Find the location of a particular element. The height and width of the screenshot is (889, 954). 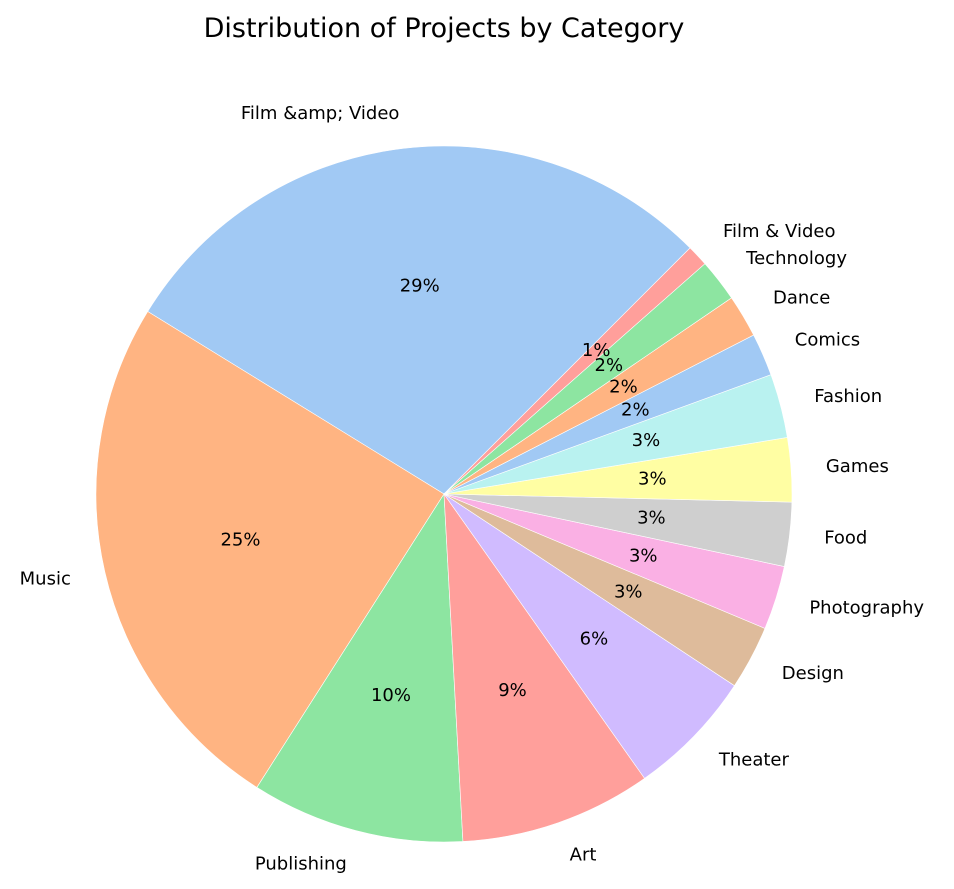

category-label: Photography is located at coordinates (866, 607).